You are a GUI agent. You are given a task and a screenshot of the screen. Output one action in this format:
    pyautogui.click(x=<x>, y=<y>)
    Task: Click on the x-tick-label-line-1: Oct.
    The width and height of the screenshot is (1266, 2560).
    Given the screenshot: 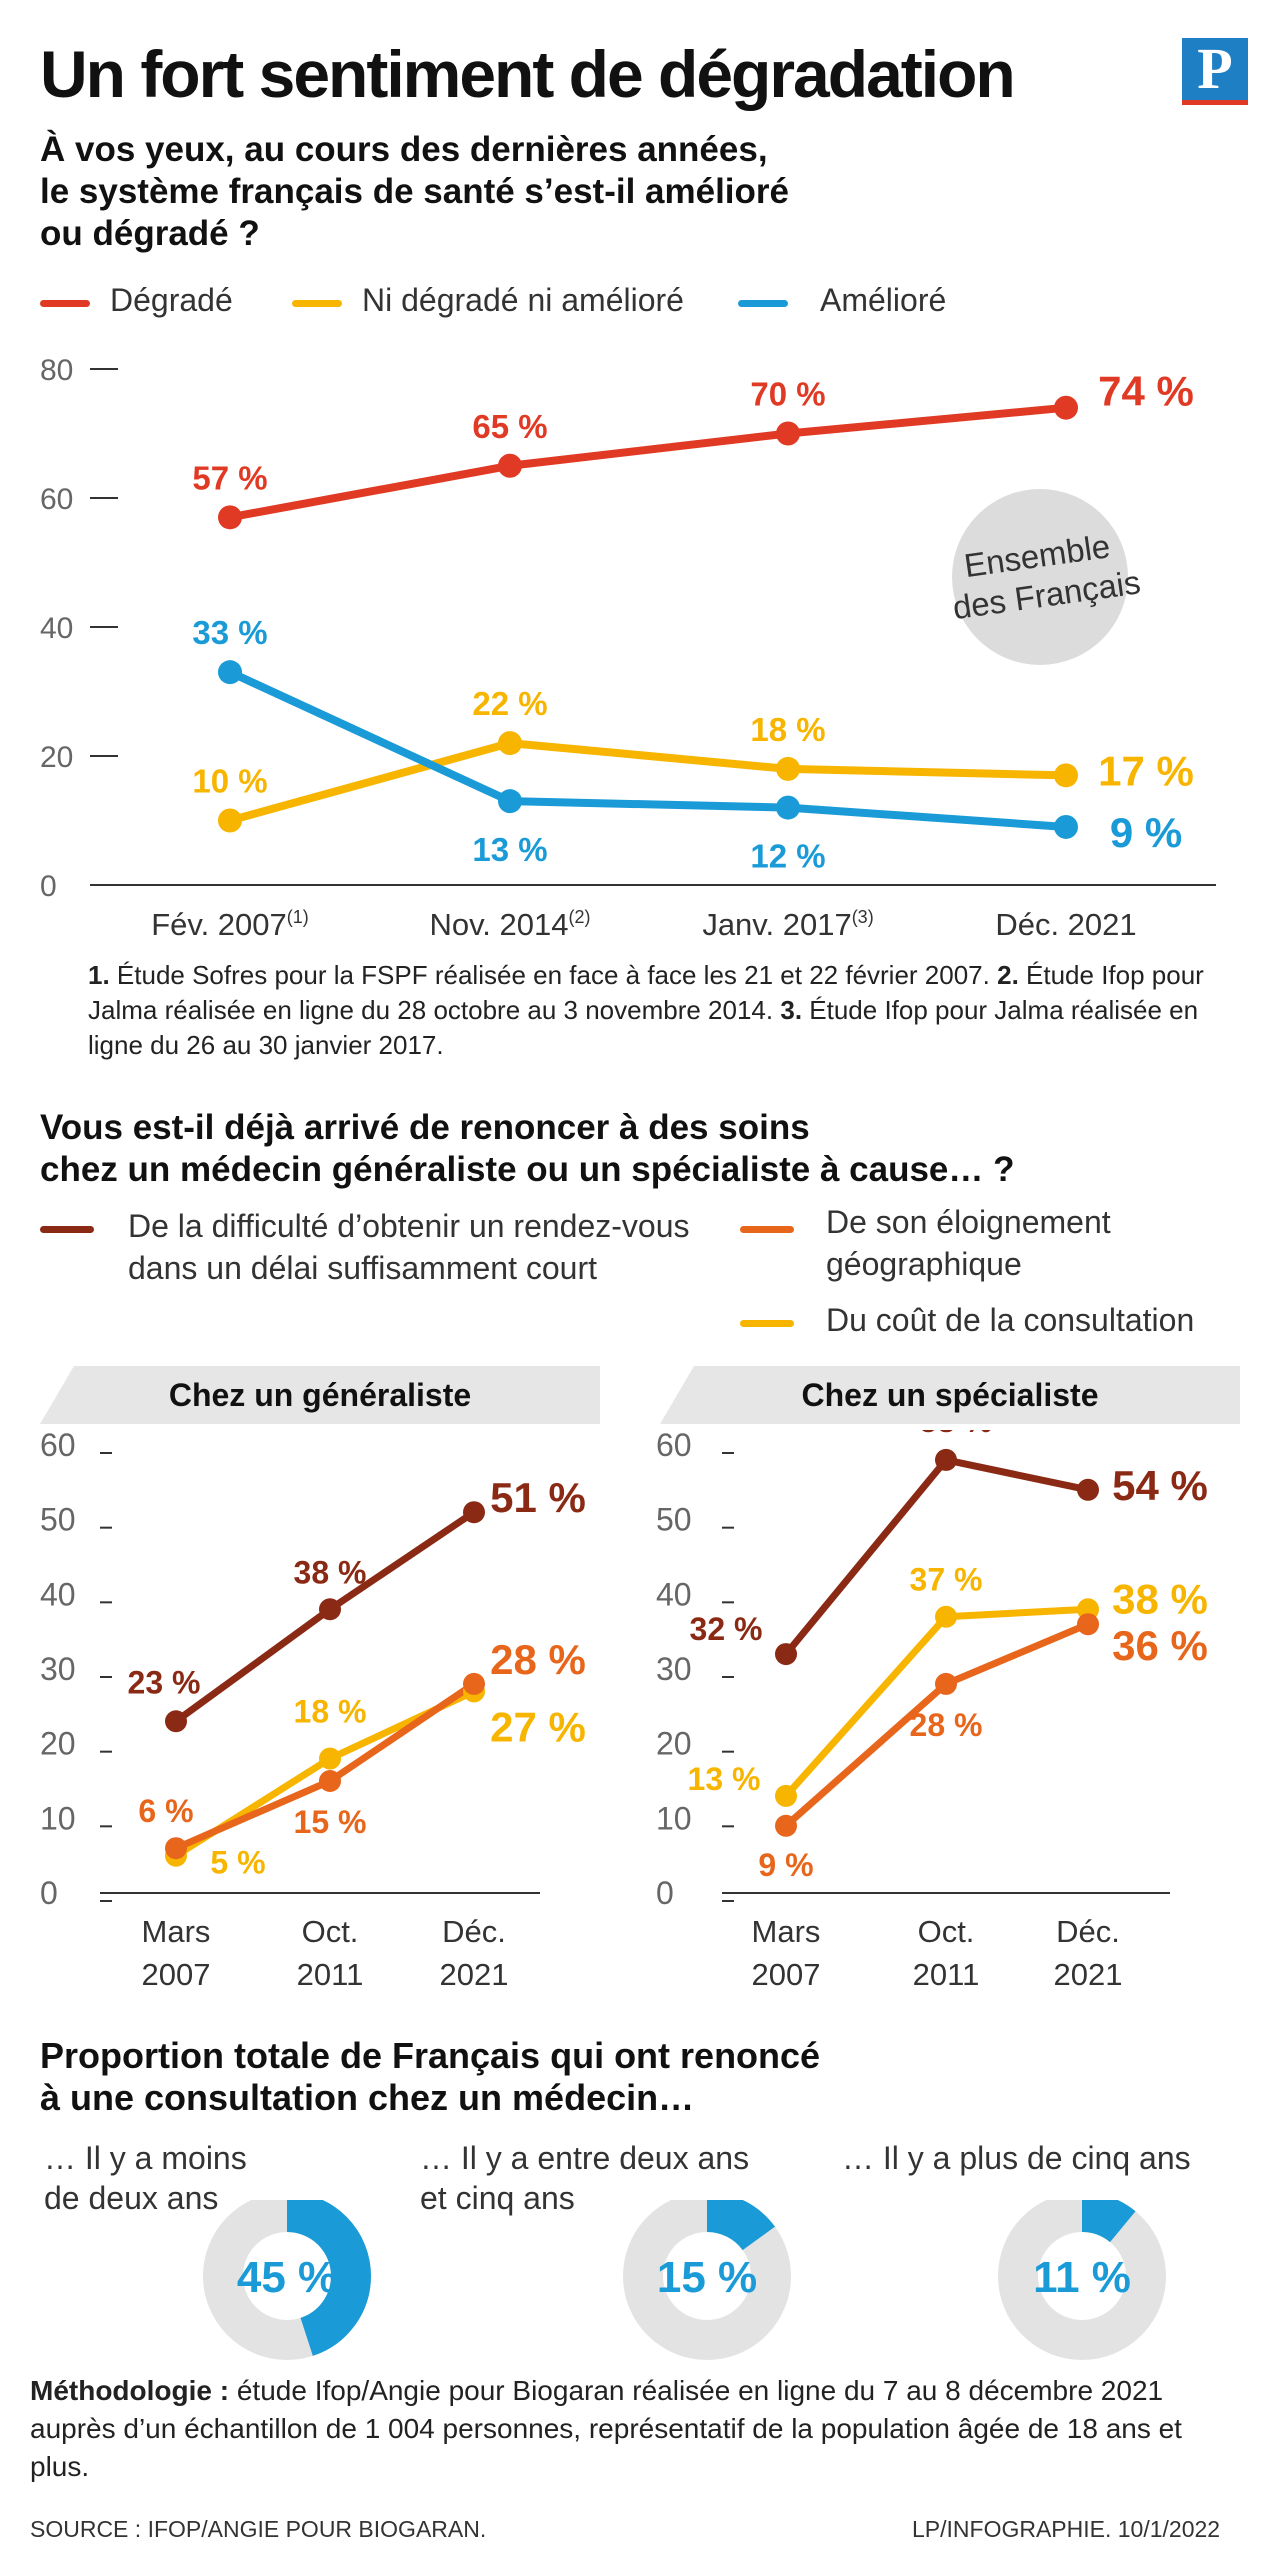 What is the action you would take?
    pyautogui.click(x=946, y=1931)
    